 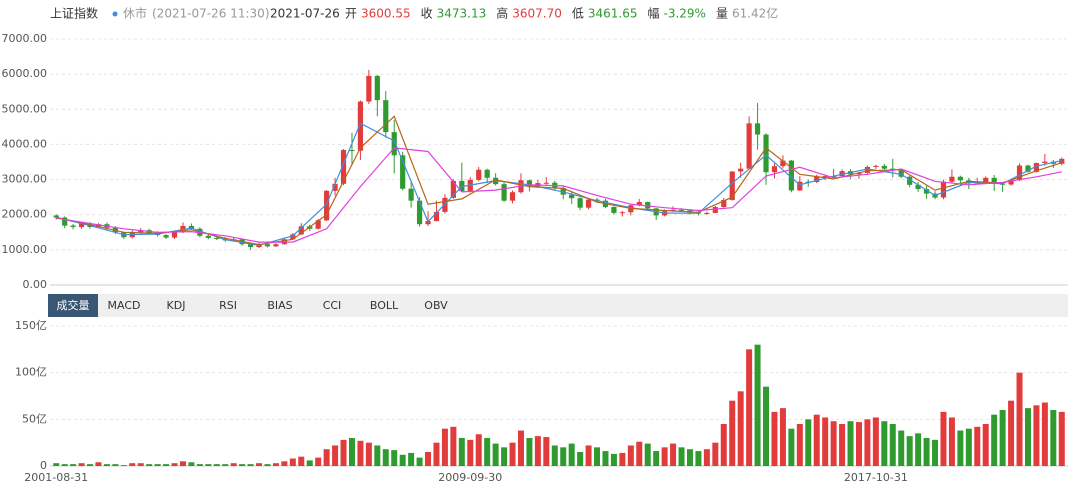 I want to click on field-value: 3473.13, so click(x=462, y=14).